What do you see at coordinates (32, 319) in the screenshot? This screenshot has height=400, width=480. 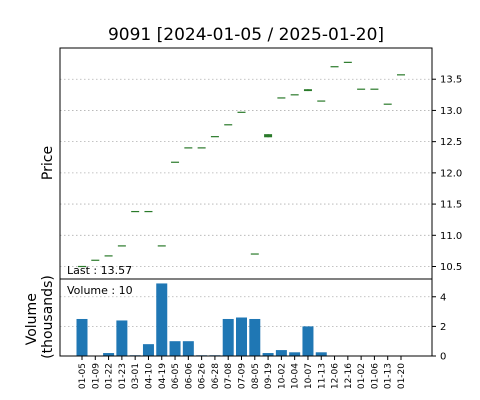 I see `volume-axis-label-line1: Volume` at bounding box center [32, 319].